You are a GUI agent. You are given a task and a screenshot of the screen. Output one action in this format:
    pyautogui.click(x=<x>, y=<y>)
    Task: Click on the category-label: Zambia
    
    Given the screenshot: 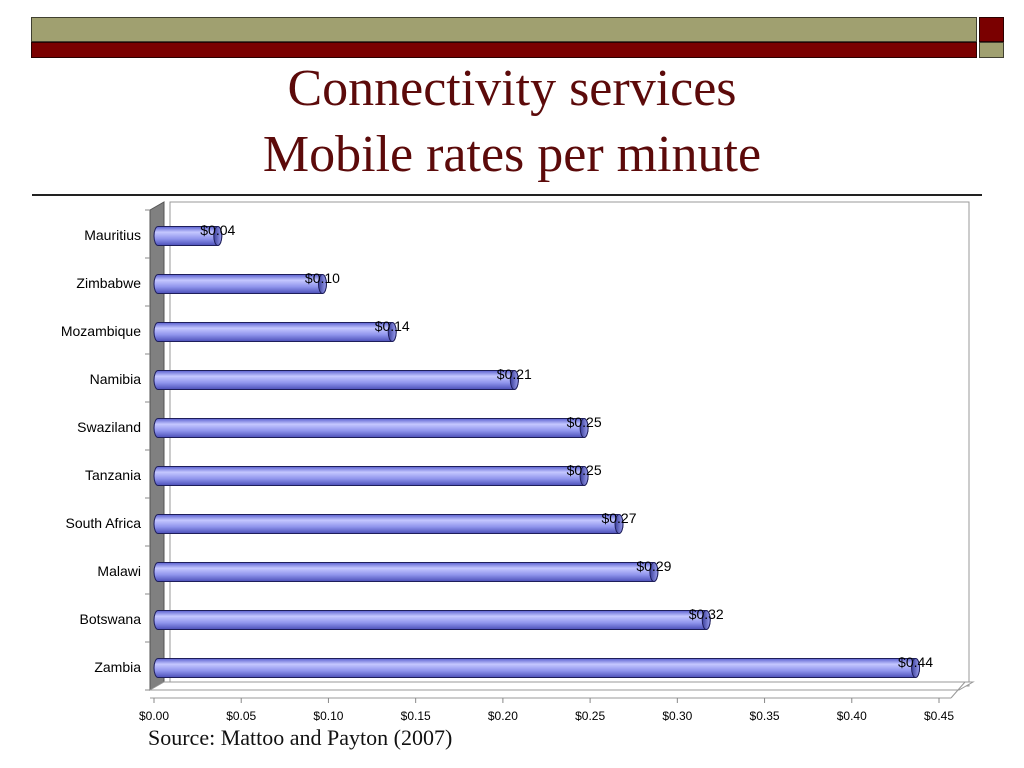 What is the action you would take?
    pyautogui.click(x=117, y=667)
    